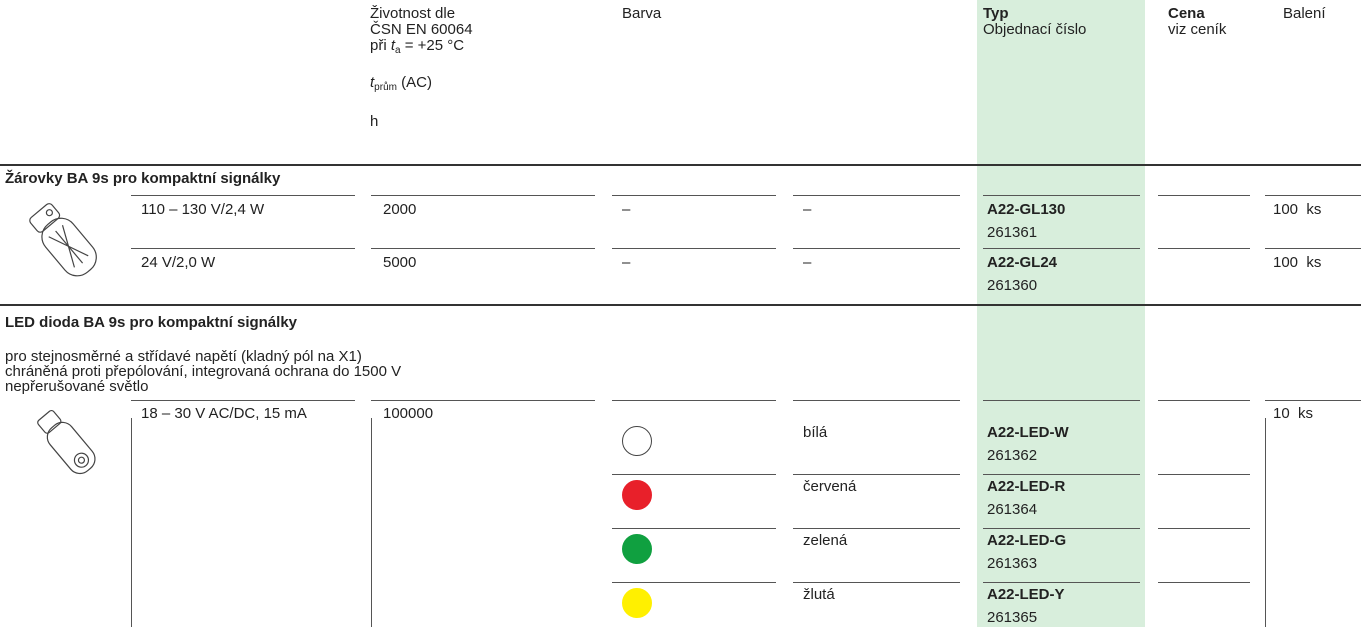 The height and width of the screenshot is (627, 1361). I want to click on order-number: 261361, so click(1012, 232).